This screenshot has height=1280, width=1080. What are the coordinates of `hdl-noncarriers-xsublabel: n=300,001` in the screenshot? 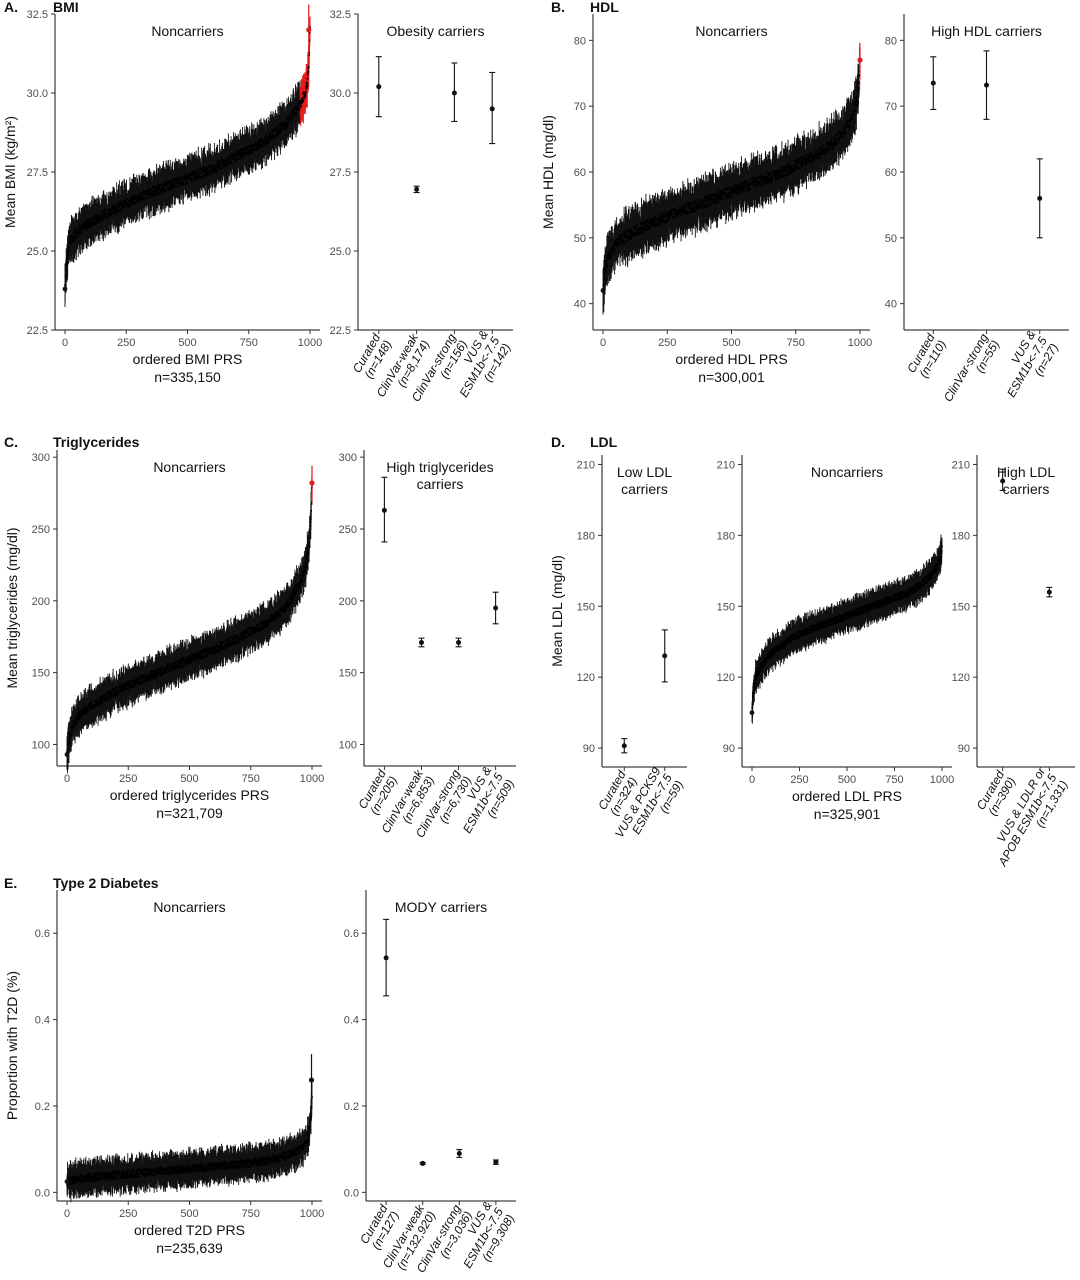 It's located at (731, 377).